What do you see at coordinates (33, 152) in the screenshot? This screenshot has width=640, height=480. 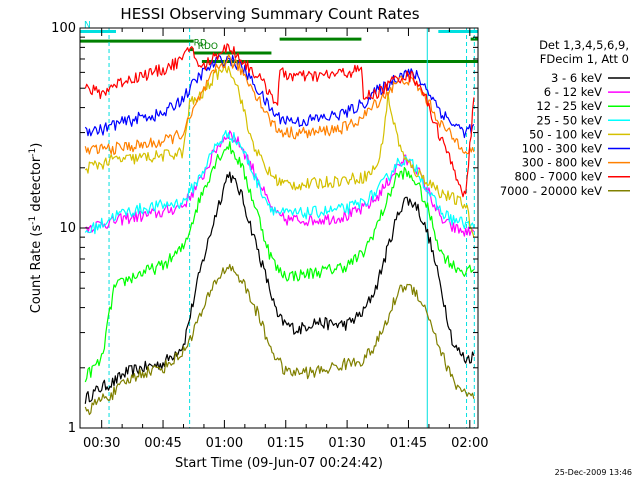 I see `y-axis-label-exponent-2: -1` at bounding box center [33, 152].